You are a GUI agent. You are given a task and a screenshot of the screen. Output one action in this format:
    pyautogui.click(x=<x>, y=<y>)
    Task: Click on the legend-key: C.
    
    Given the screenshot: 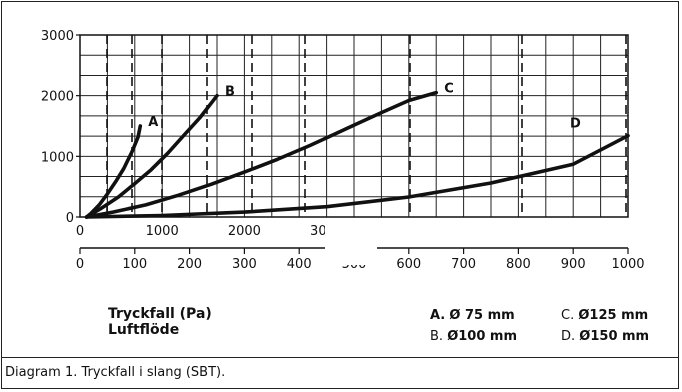 What is the action you would take?
    pyautogui.click(x=568, y=315)
    